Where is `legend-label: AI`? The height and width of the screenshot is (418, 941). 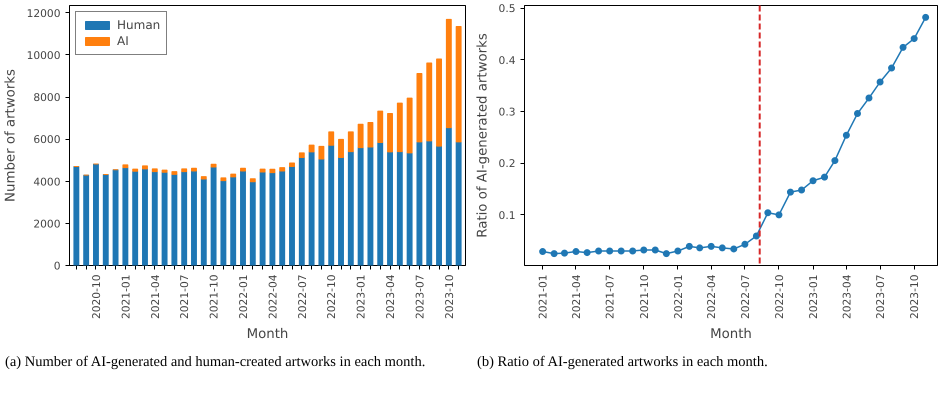
legend-label: AI is located at coordinates (123, 41).